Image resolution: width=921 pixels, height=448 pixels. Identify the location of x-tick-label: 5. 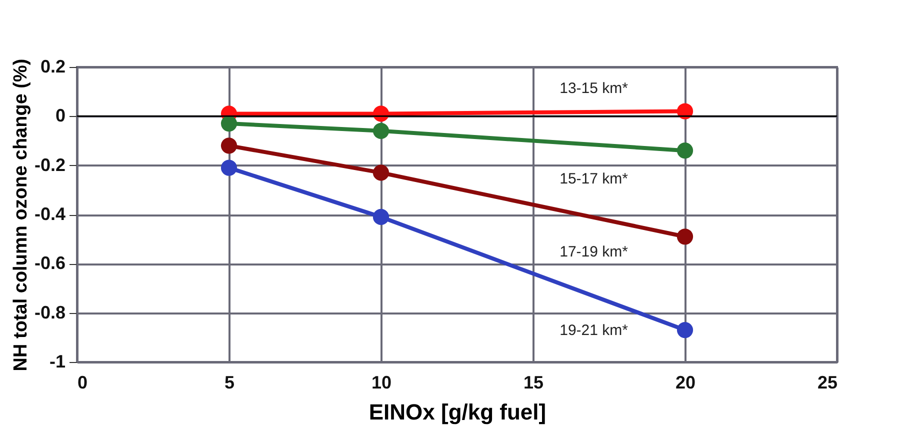
(229, 382).